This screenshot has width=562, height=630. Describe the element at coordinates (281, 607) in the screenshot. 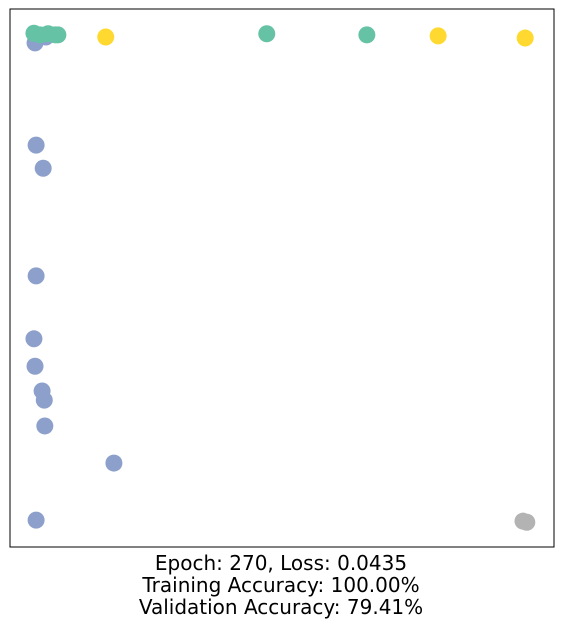

I see `caption-line: Validation Accuracy: 79.41%` at that location.